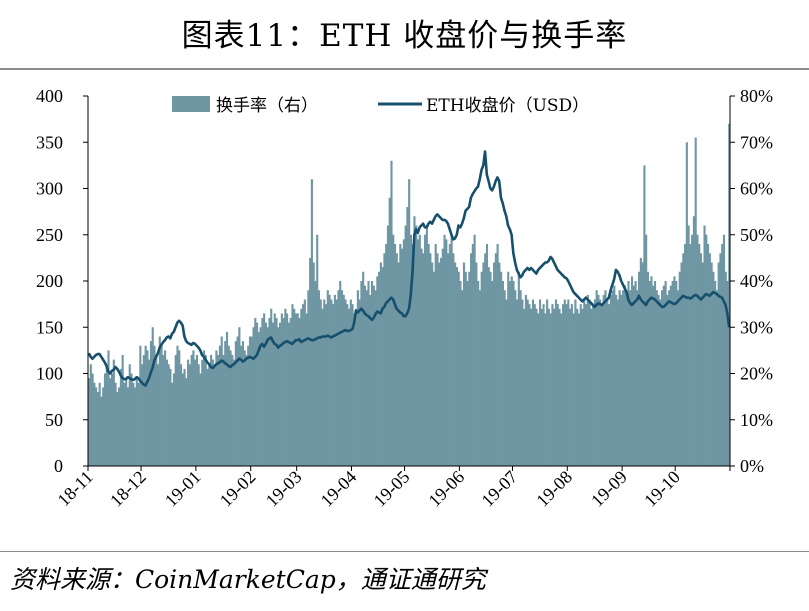 This screenshot has width=809, height=611. What do you see at coordinates (756, 281) in the screenshot?
I see `right-tick-label: 40%` at bounding box center [756, 281].